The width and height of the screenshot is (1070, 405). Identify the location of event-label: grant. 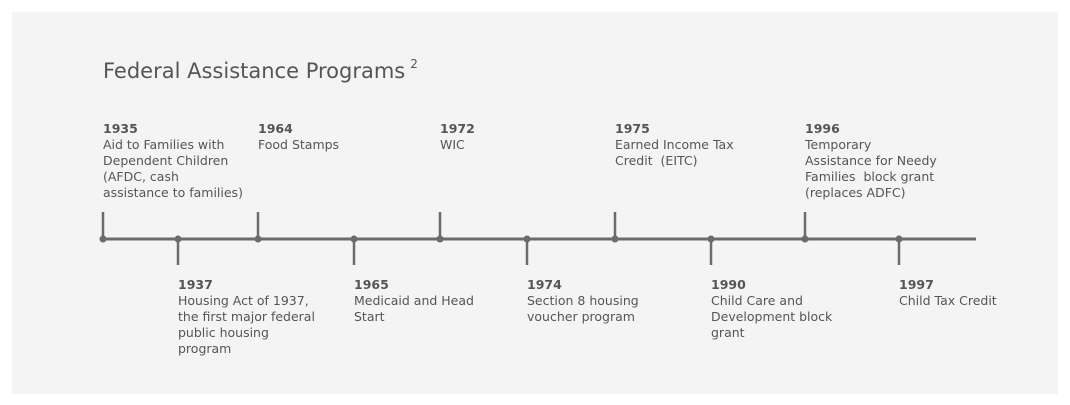
(728, 332).